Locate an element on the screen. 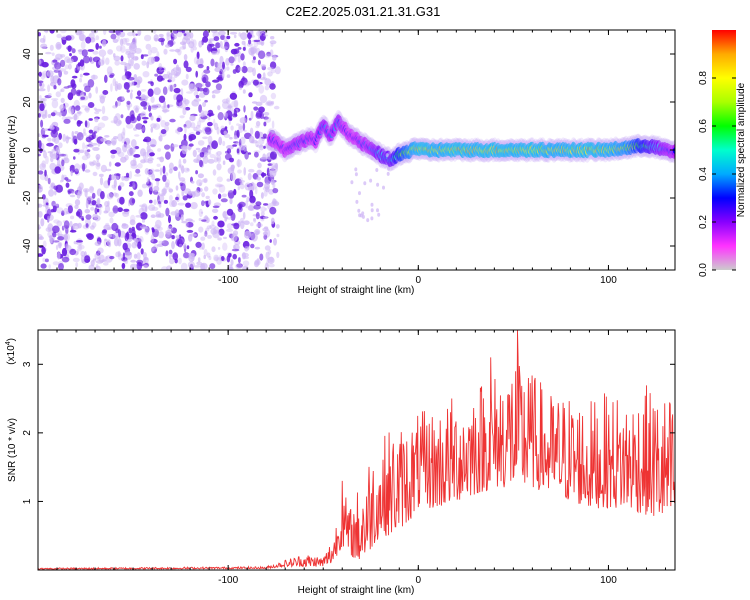  y-tick-label: 2 is located at coordinates (27, 433).